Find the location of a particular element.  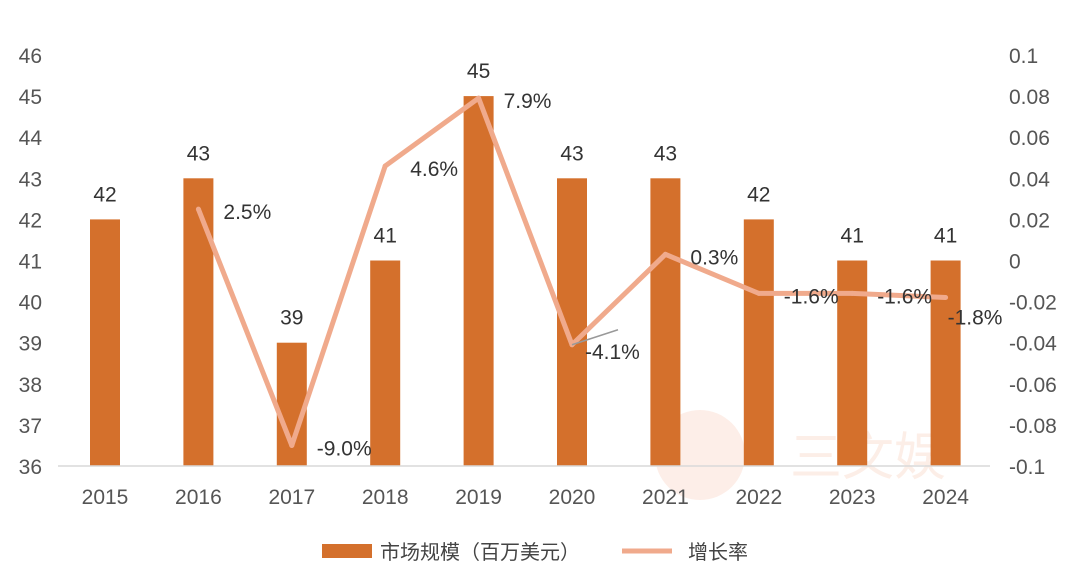

y-left-tick-40: 40 is located at coordinates (30, 303).